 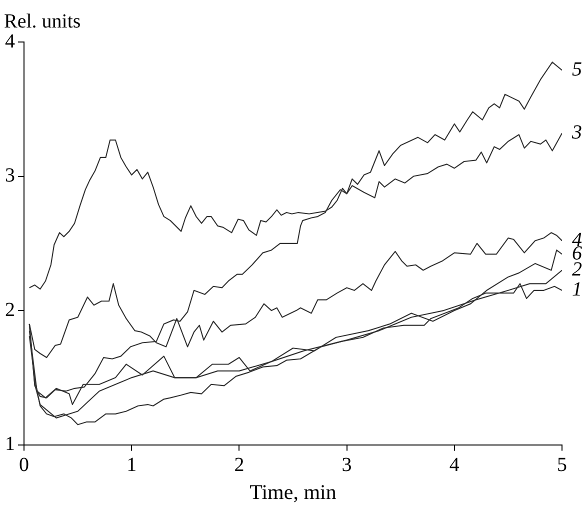 I want to click on y-tick-label: 2, so click(x=10, y=309).